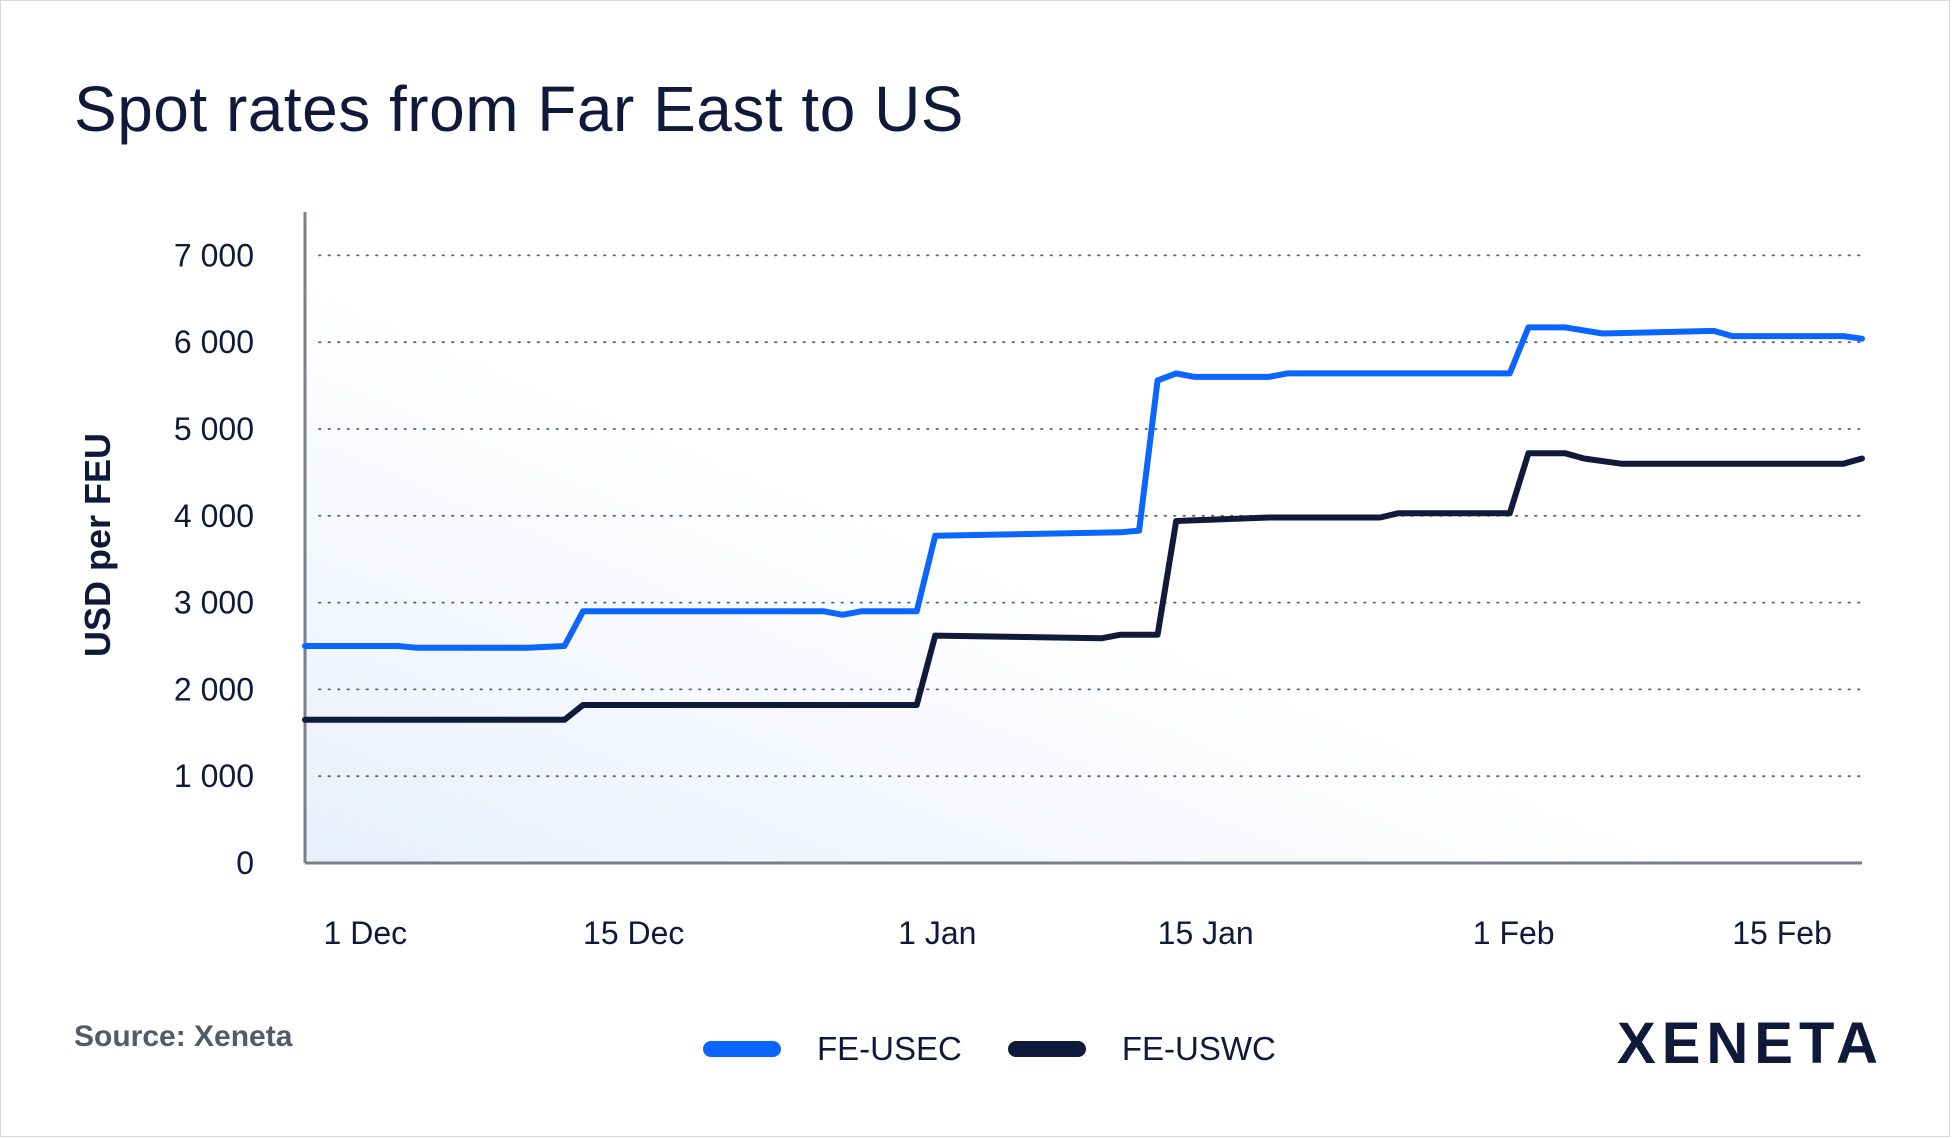  I want to click on legend: FE-USEC FE-USWC, so click(1012, 1049).